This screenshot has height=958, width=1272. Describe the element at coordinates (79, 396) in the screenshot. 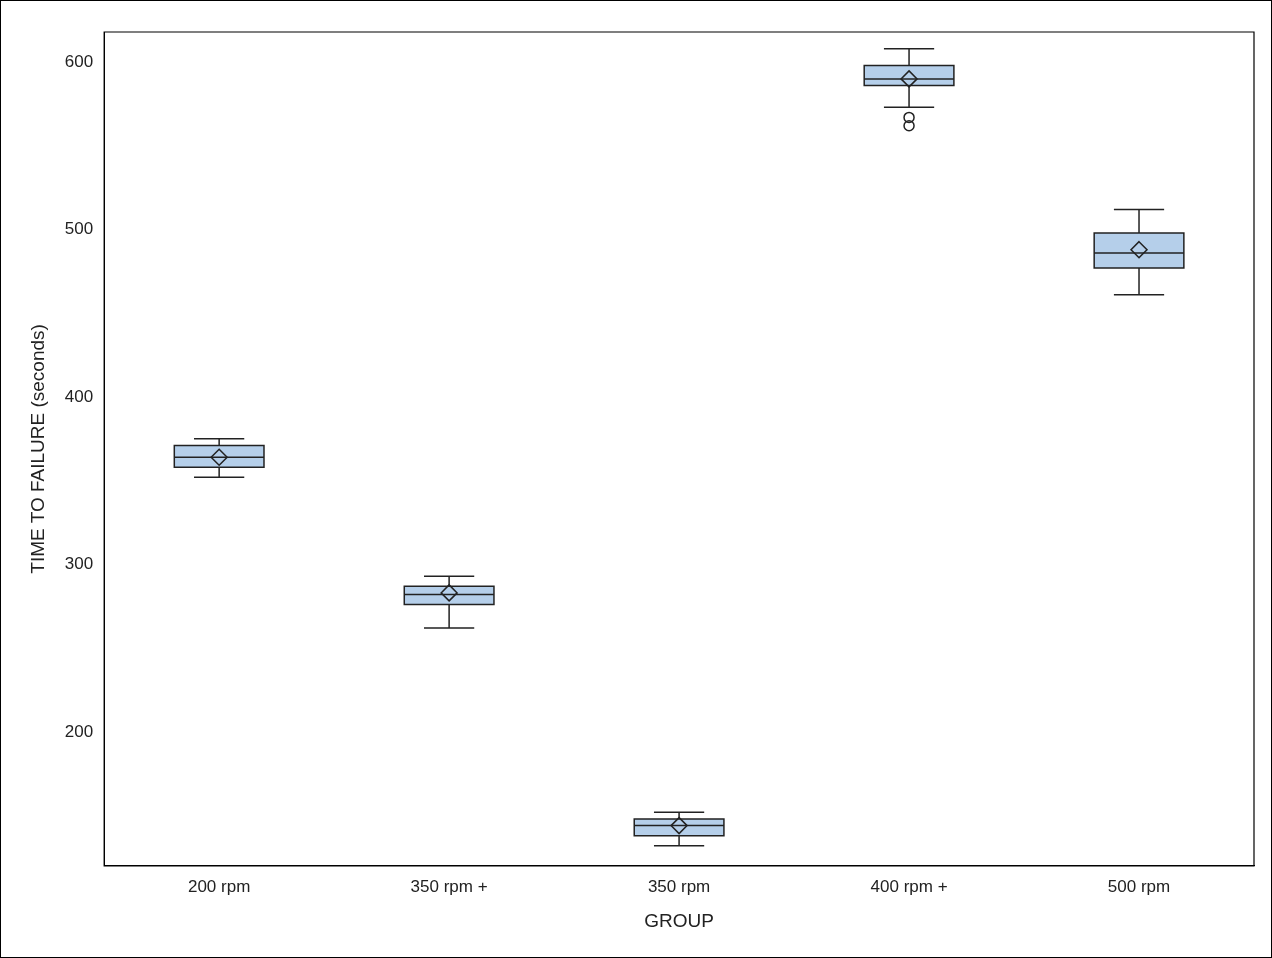

I see `y-tick-label: 400` at that location.